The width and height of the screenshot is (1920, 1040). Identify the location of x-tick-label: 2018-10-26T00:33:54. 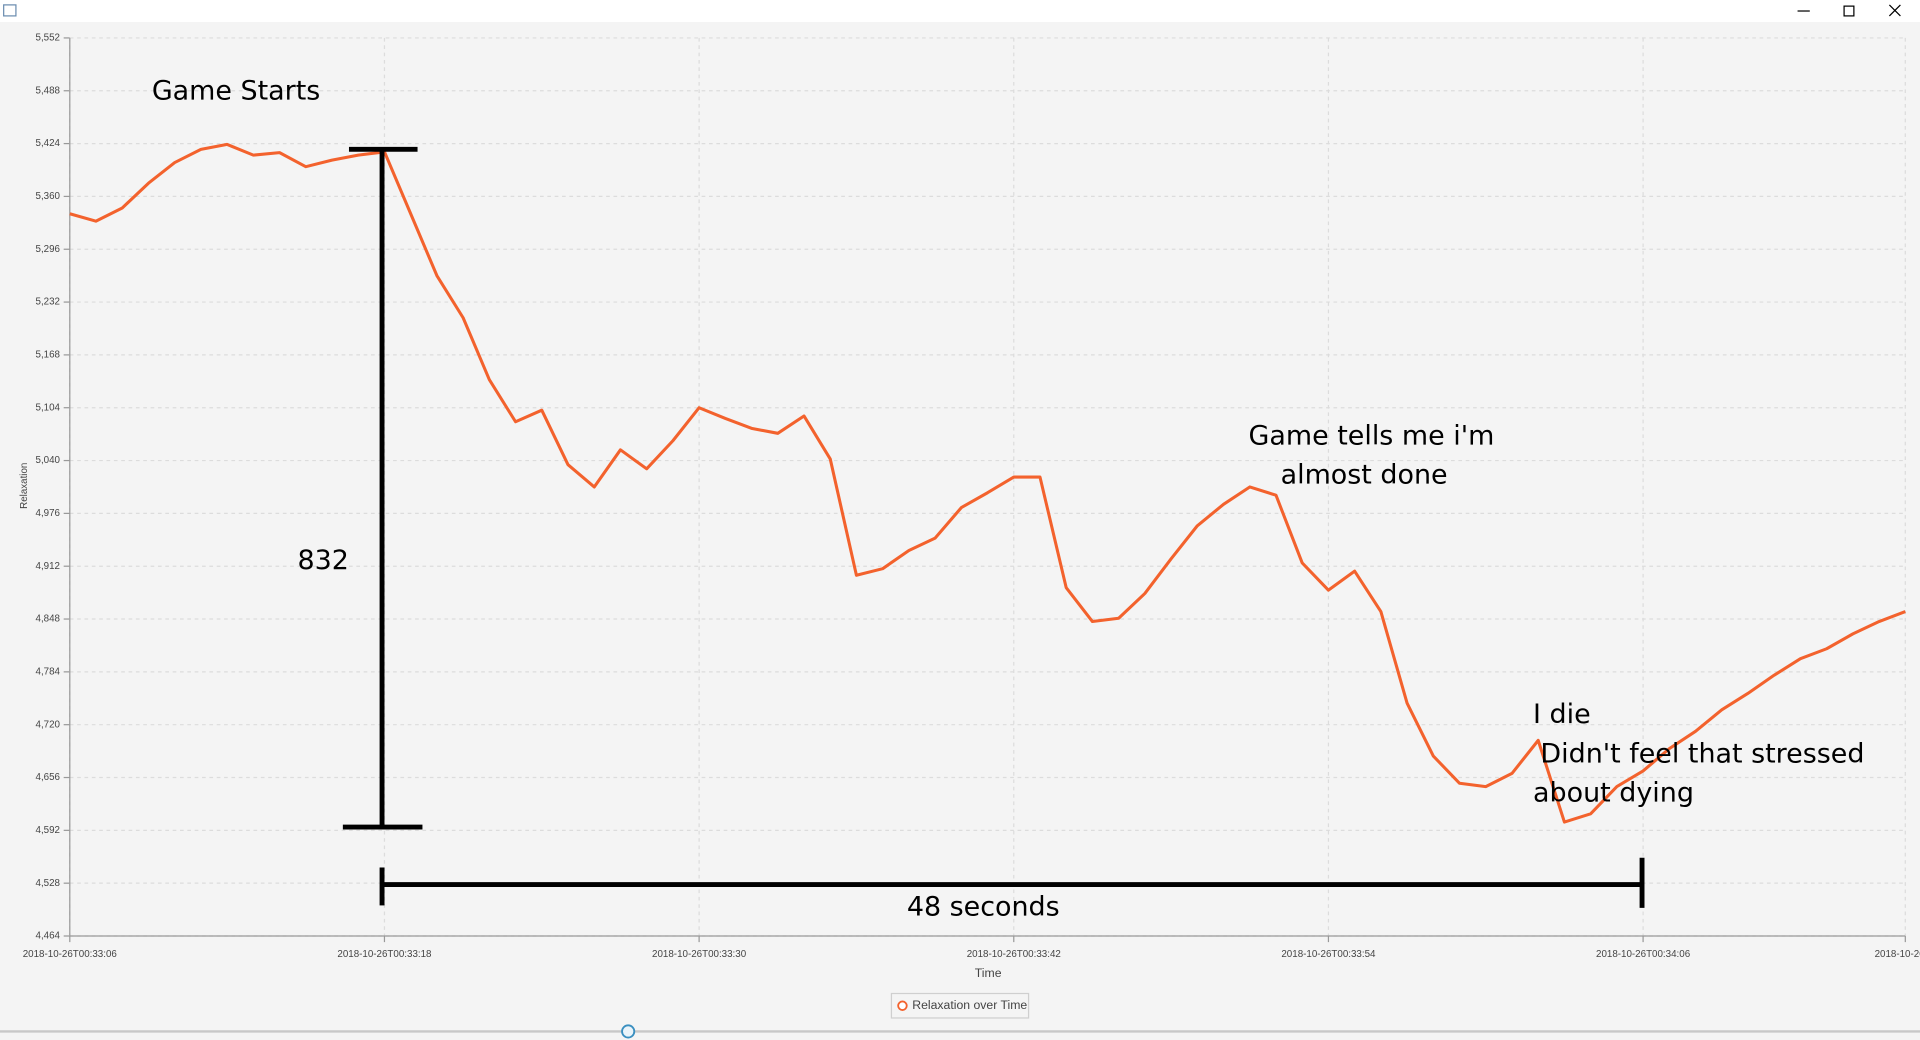
(1328, 954).